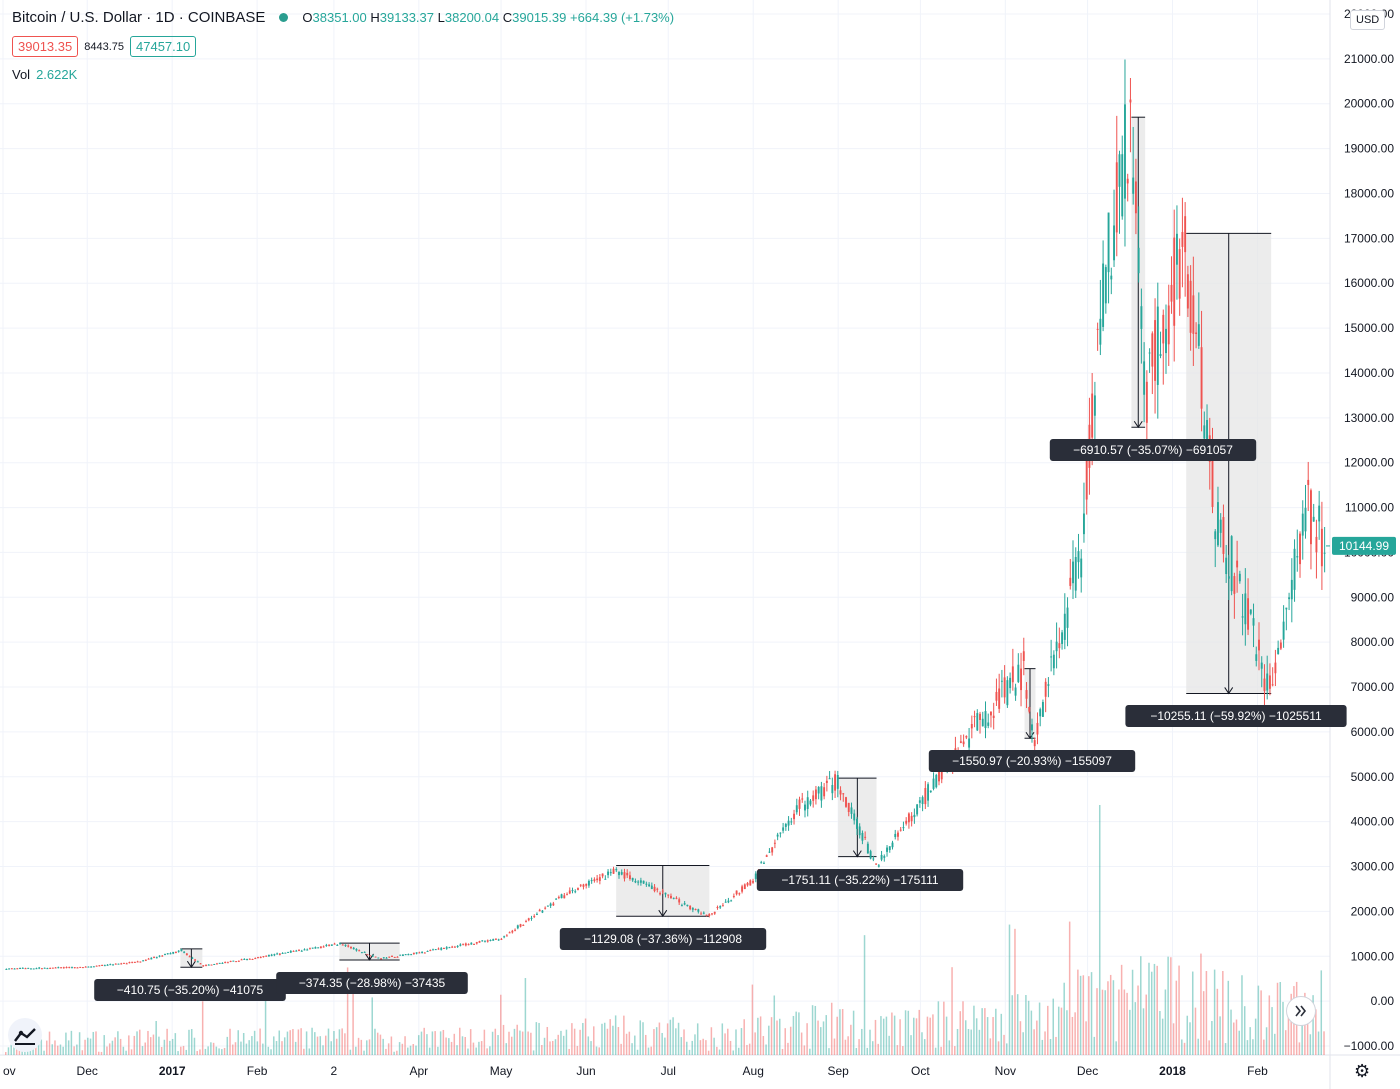 The width and height of the screenshot is (1400, 1089). I want to click on x-tick-label: Dec, so click(1087, 1071).